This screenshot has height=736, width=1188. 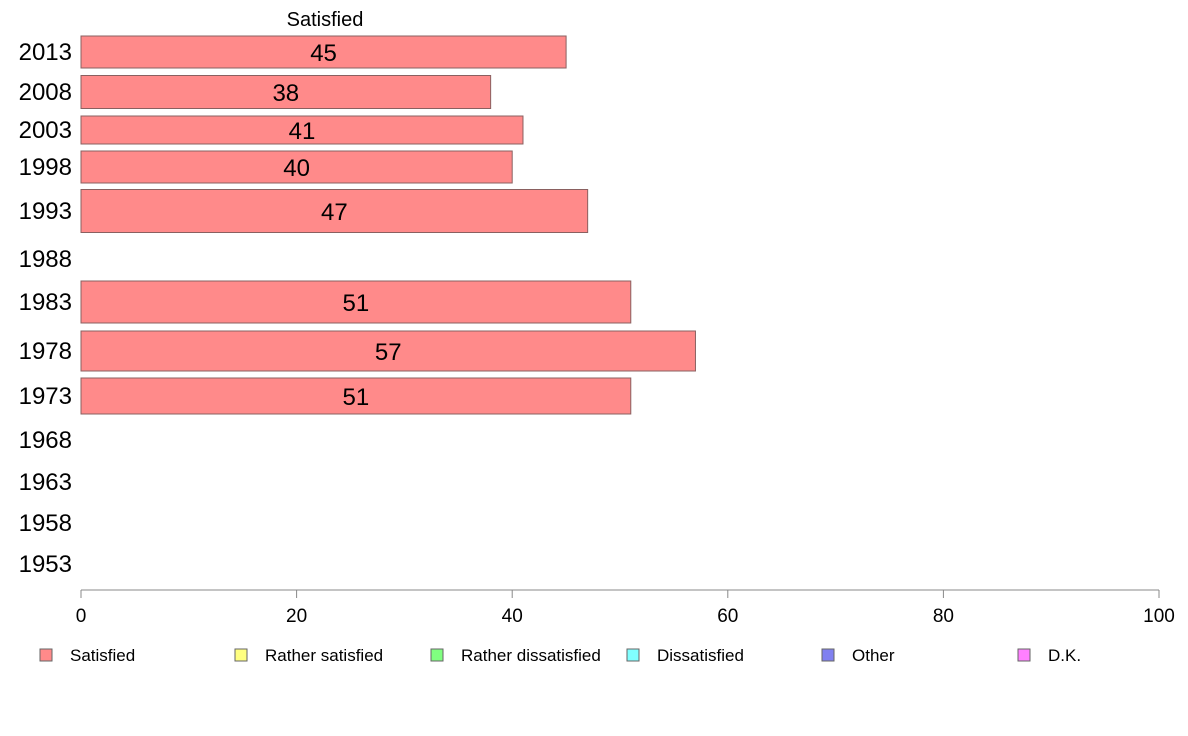 I want to click on bar-value-label: 40, so click(x=296, y=168).